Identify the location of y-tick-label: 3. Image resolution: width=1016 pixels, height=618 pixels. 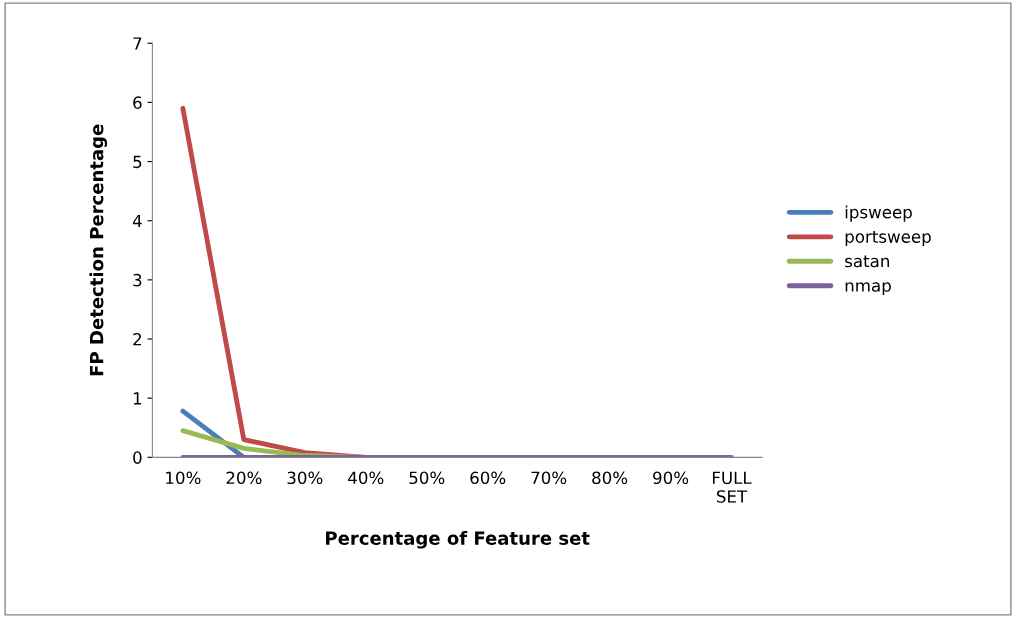
(137, 280).